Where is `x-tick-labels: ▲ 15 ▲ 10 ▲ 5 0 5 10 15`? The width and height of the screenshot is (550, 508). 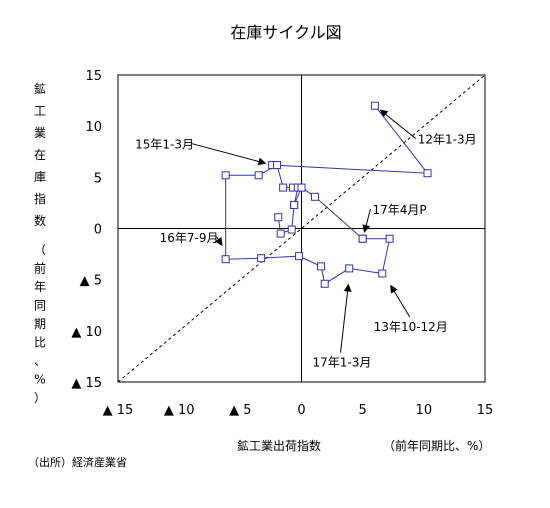 x-tick-labels: ▲ 15 ▲ 10 ▲ 5 0 5 10 15 is located at coordinates (298, 410).